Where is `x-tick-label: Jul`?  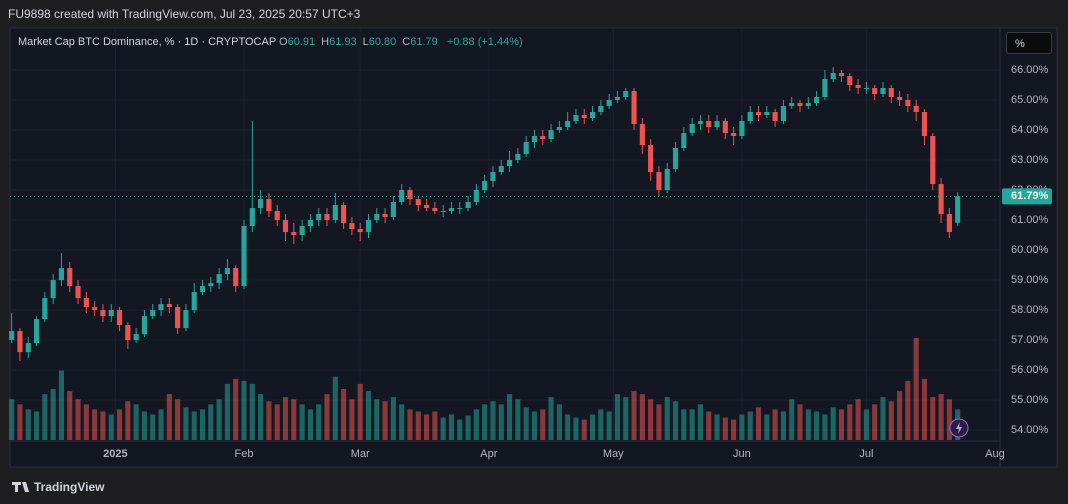
x-tick-label: Jul is located at coordinates (866, 454).